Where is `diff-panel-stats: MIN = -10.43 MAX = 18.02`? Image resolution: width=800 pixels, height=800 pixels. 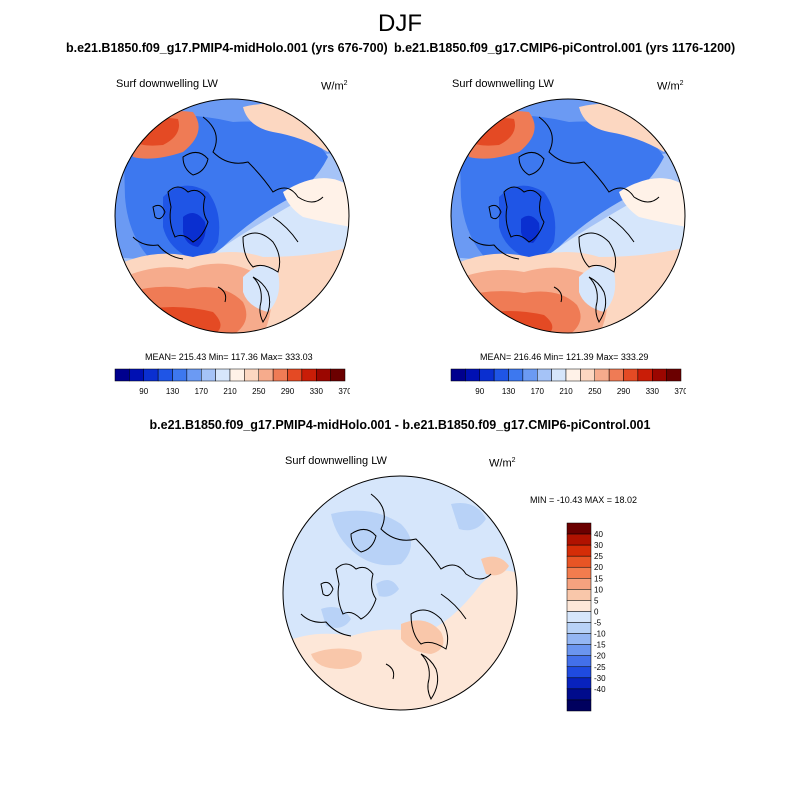 diff-panel-stats: MIN = -10.43 MAX = 18.02 is located at coordinates (584, 500).